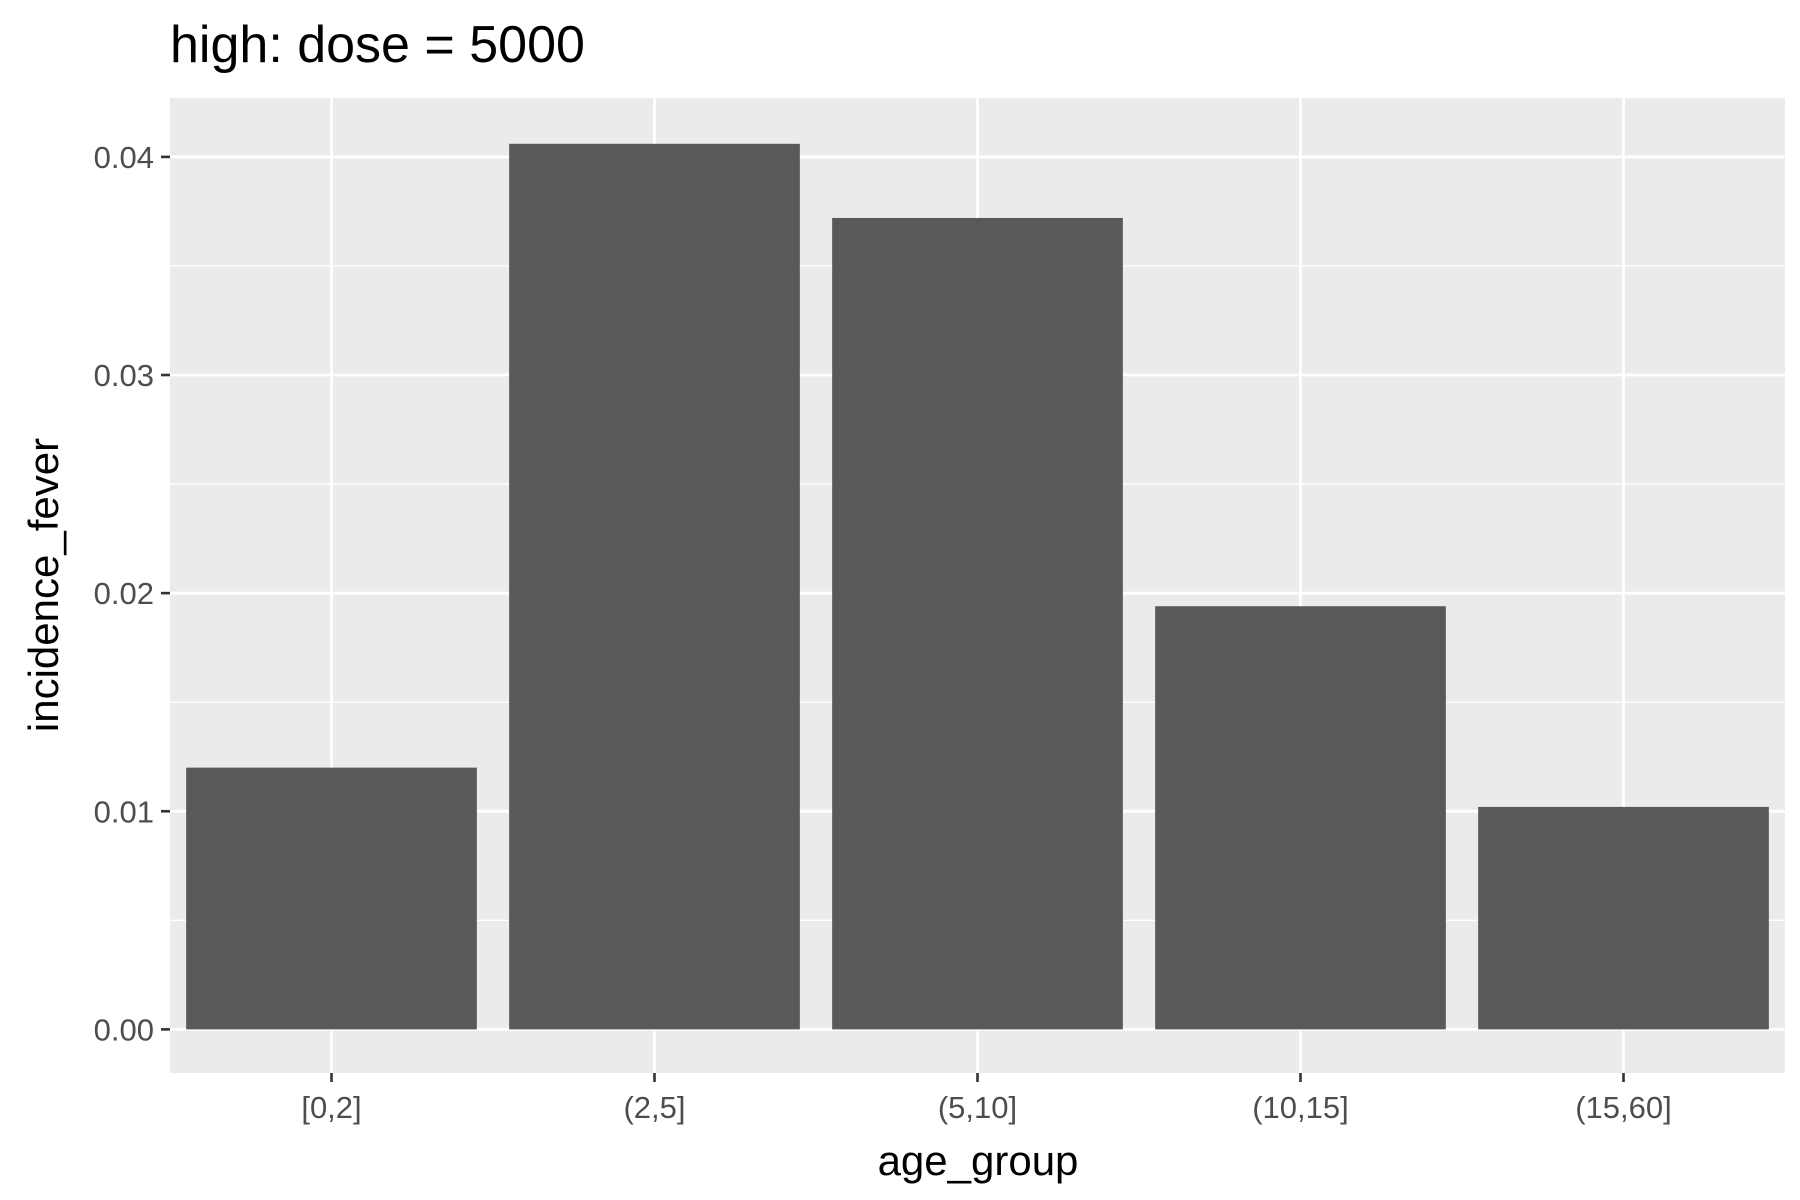  I want to click on y-axis: 0.00 0.01 0.02 0.03 0.04, so click(132, 593).